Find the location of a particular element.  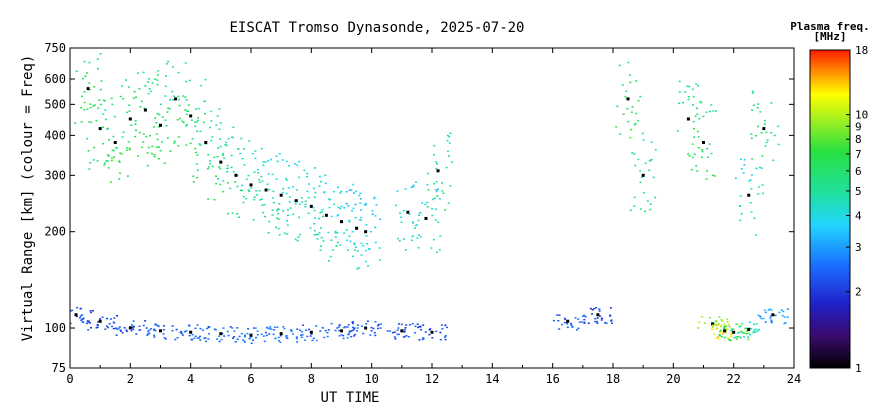

x-tick-label: 22 is located at coordinates (733, 379).